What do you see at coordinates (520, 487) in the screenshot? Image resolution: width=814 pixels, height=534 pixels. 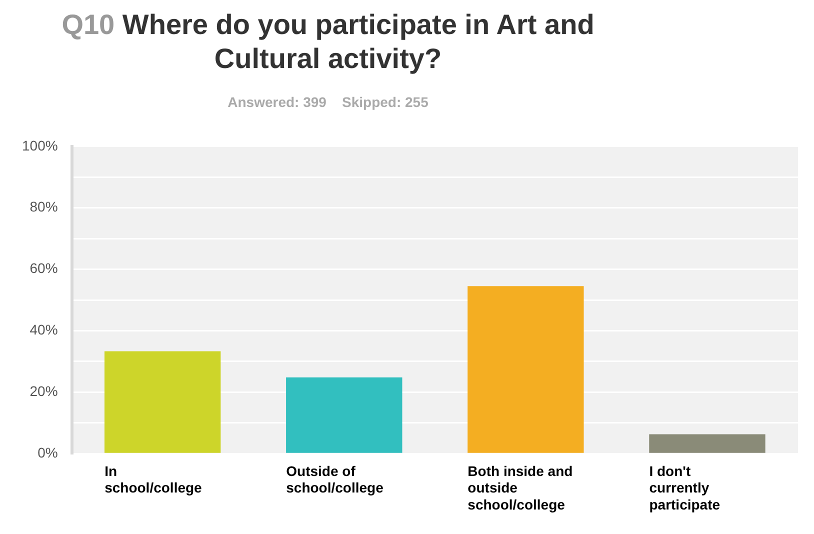 I see `x-tick-label: Both inside and outside school/college` at bounding box center [520, 487].